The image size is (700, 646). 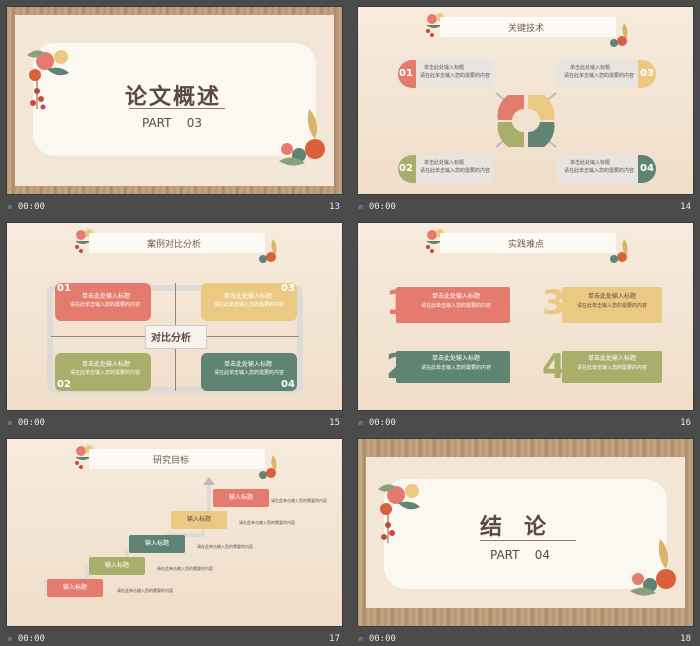 What do you see at coordinates (171, 461) in the screenshot?
I see `slide-title: 研究目标` at bounding box center [171, 461].